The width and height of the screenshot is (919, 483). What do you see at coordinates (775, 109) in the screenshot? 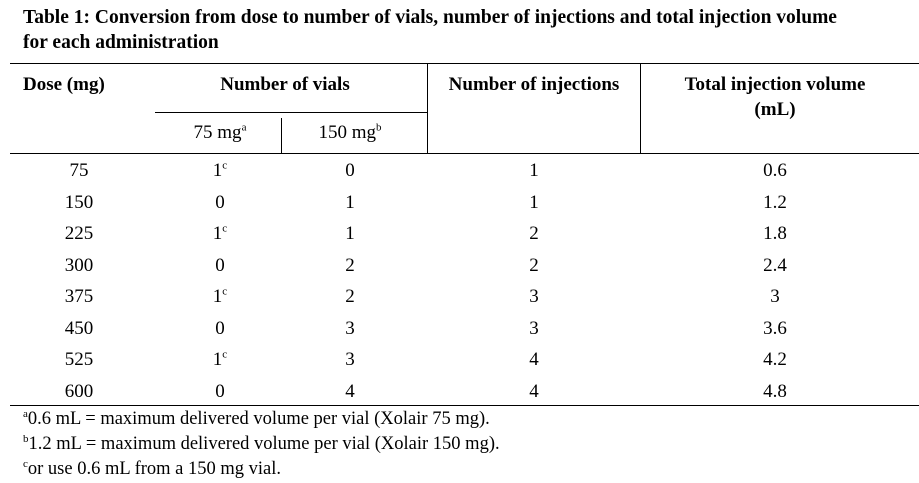
I see `header-volume-unit: (mL)` at bounding box center [775, 109].